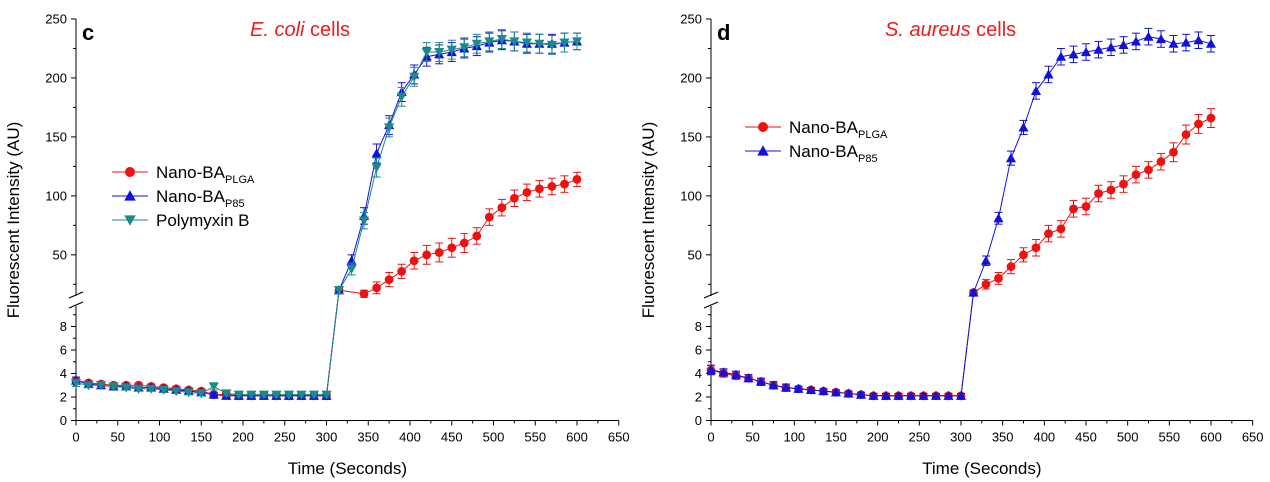 The width and height of the screenshot is (1270, 482). I want to click on legend-entry: Nano-BAP85, so click(178, 198).